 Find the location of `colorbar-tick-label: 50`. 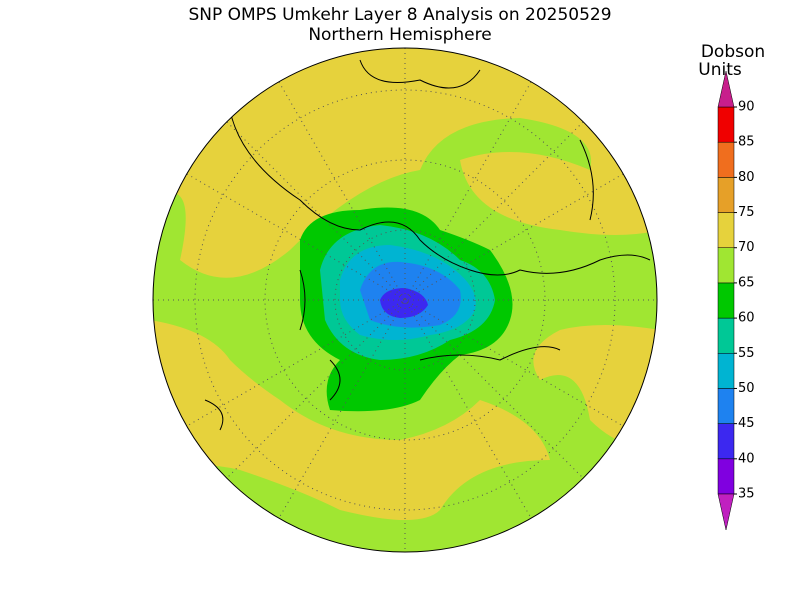

colorbar-tick-label: 50 is located at coordinates (746, 388).